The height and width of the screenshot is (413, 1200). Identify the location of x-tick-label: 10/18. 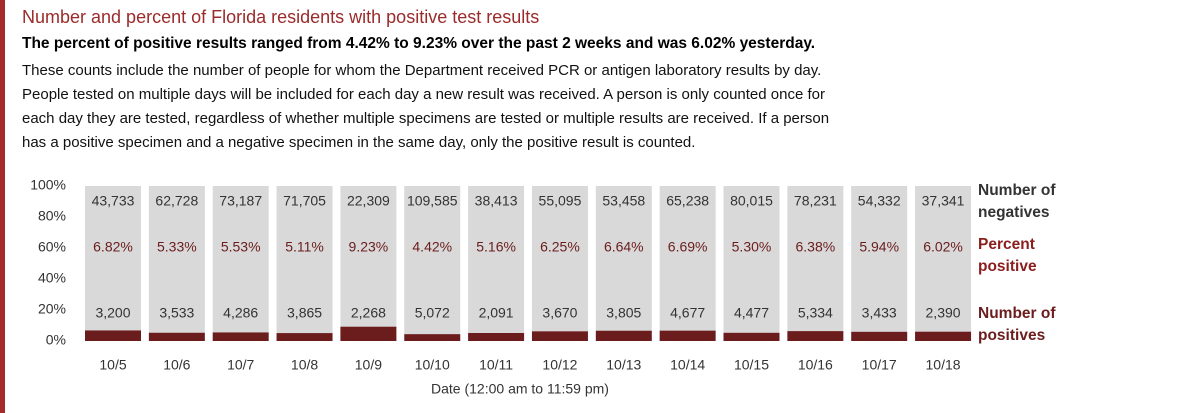
(943, 365).